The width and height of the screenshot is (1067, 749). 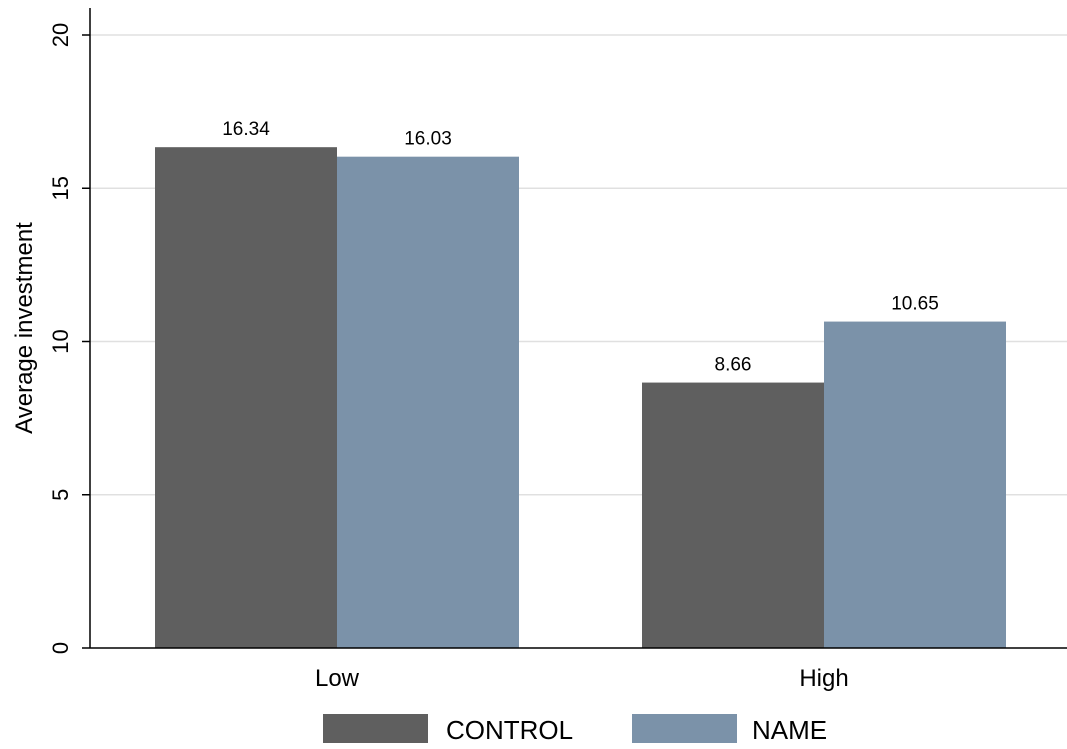 I want to click on y-tick-label: 20, so click(x=60, y=35).